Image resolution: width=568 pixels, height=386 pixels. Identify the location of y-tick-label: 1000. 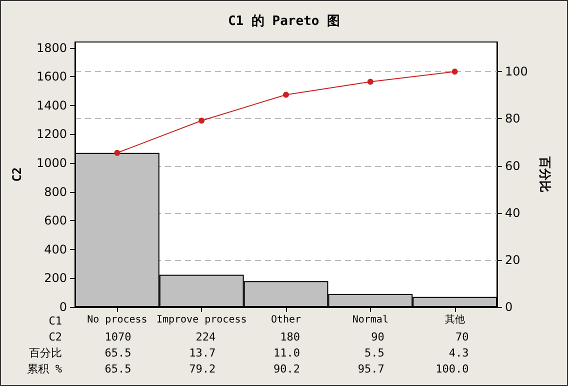
(51, 163).